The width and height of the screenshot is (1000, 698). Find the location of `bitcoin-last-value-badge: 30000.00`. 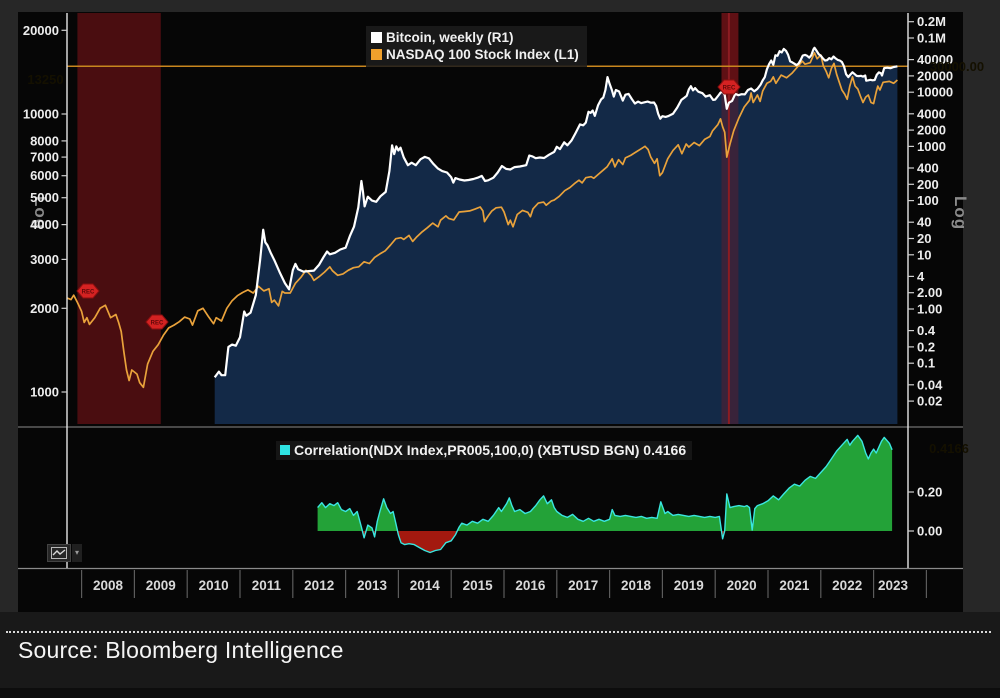

bitcoin-last-value-badge: 30000.00 is located at coordinates (957, 66).